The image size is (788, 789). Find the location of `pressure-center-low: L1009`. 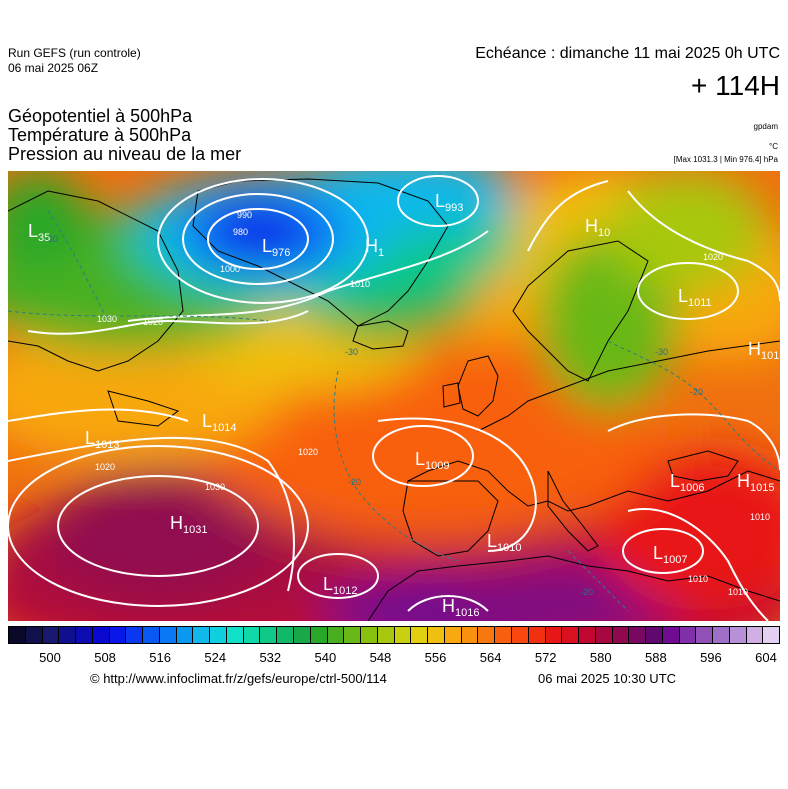

pressure-center-low: L1009 is located at coordinates (432, 460).